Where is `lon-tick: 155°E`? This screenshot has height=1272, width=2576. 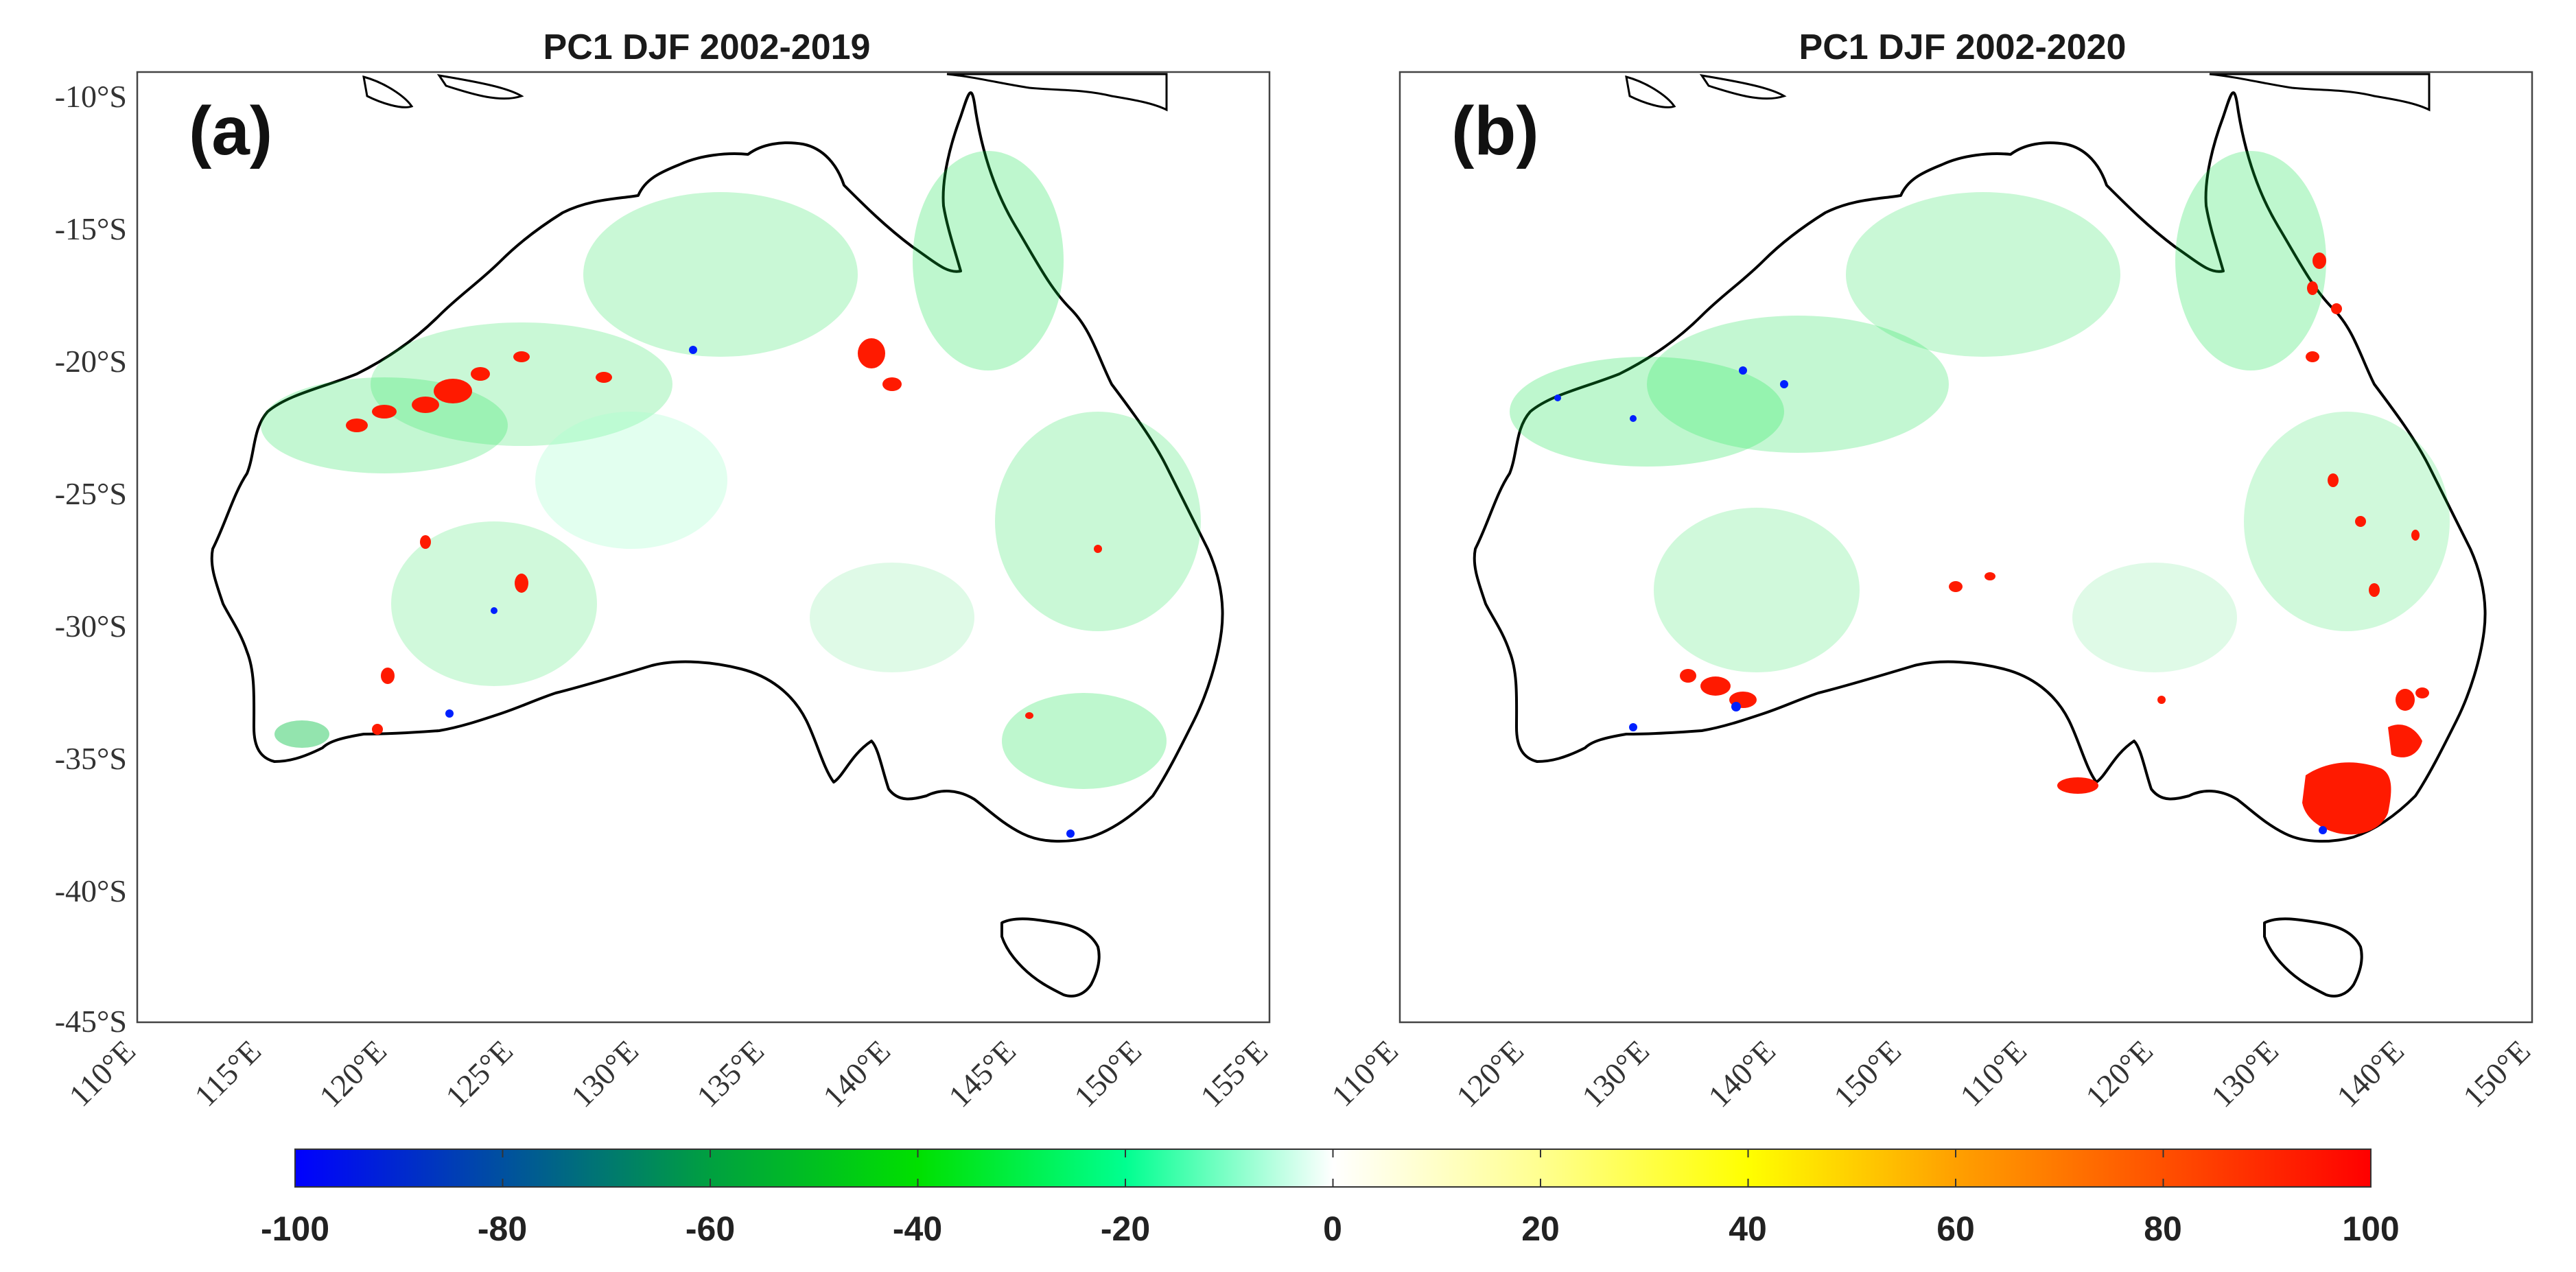 lon-tick: 155°E is located at coordinates (1233, 1073).